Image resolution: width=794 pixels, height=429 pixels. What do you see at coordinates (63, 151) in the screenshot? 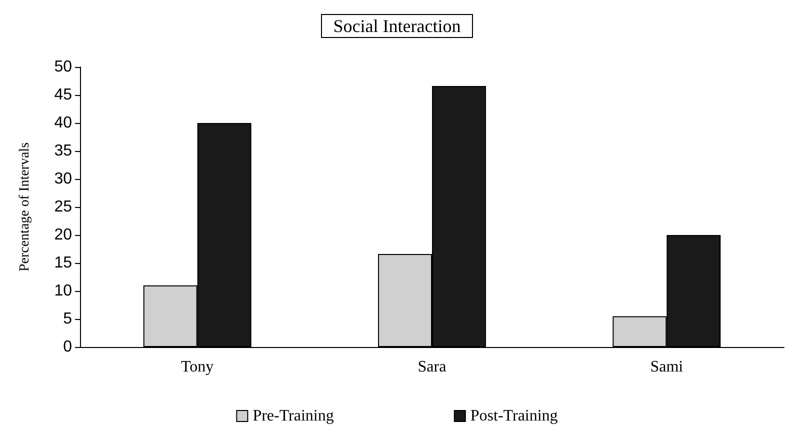
I see `y-tick-label: 35` at bounding box center [63, 151].